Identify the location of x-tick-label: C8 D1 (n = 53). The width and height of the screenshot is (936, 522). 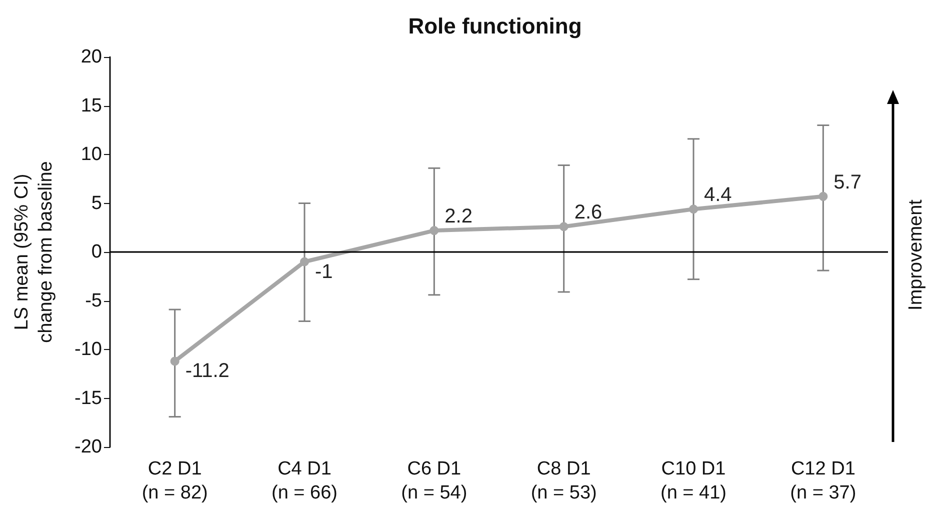
(563, 481).